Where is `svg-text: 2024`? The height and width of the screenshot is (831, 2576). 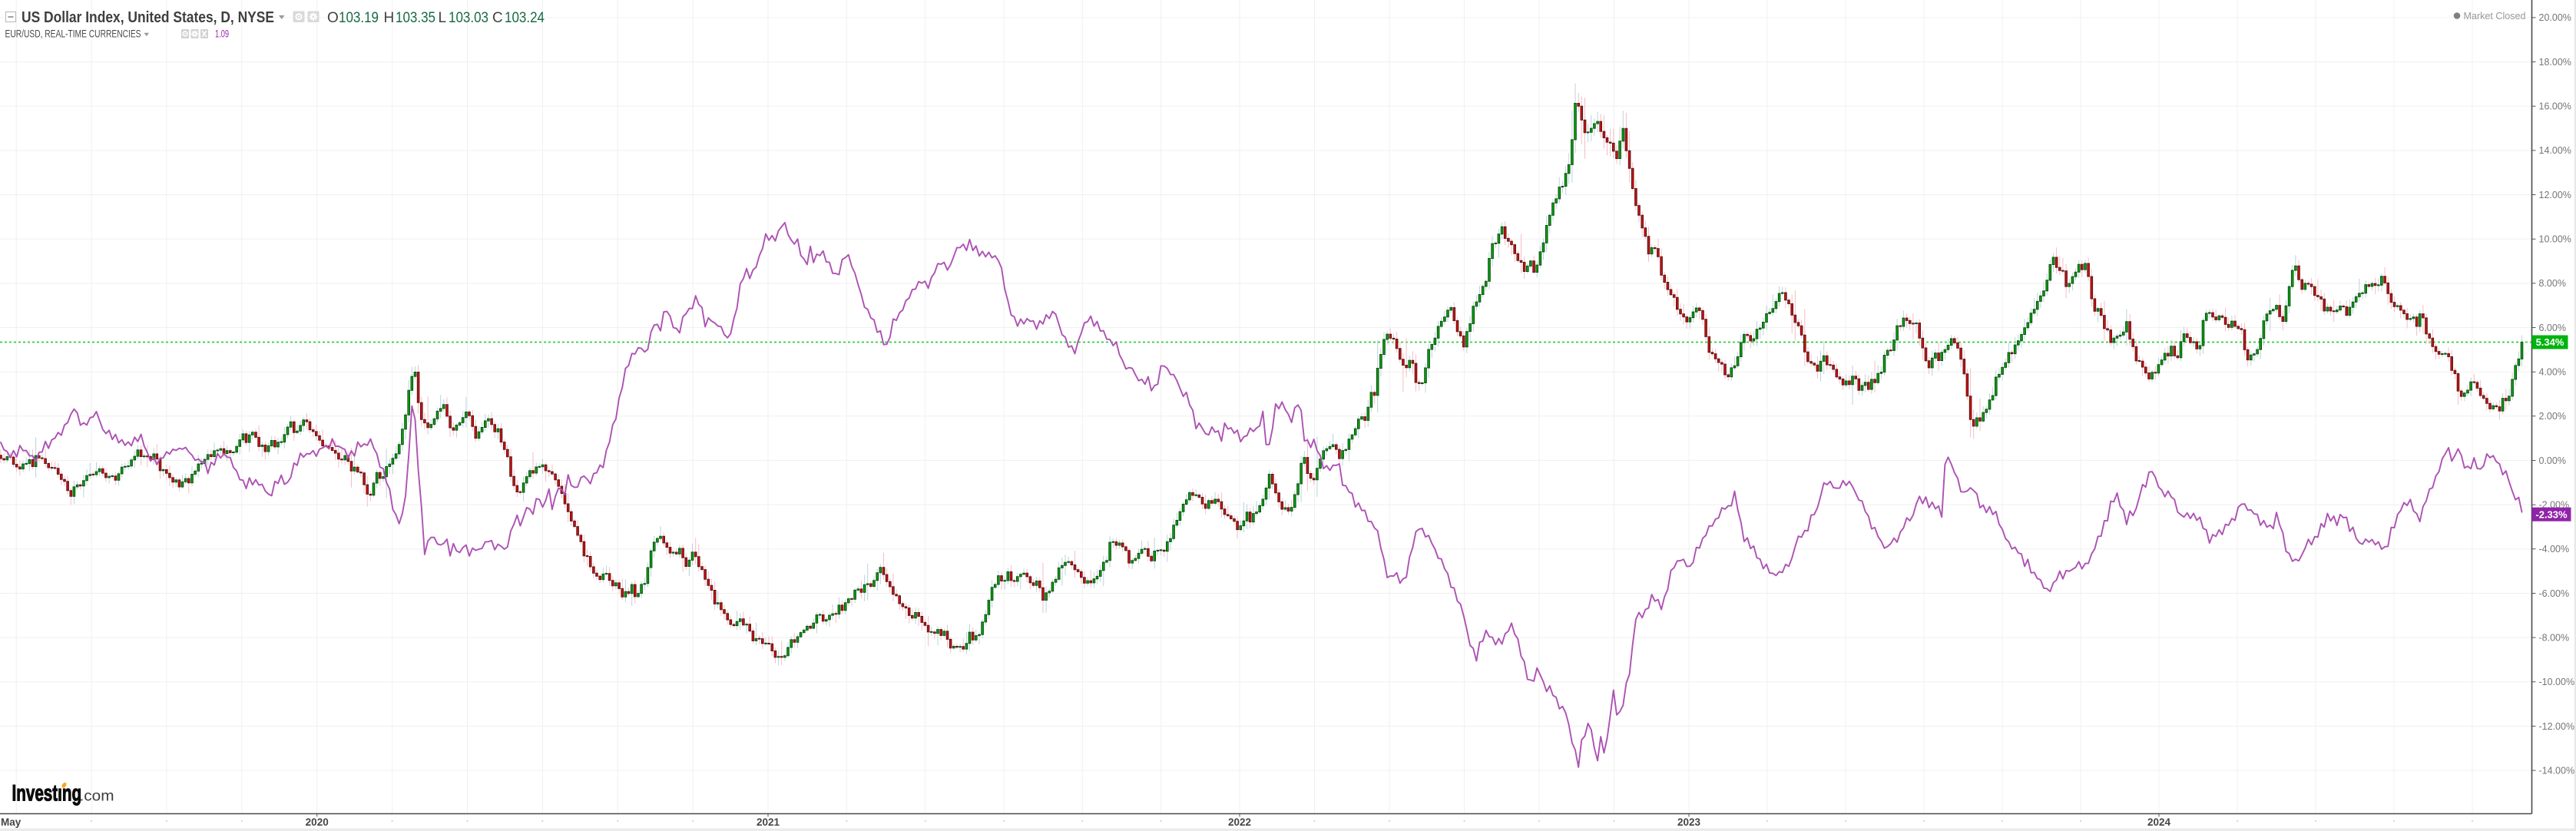 svg-text: 2024 is located at coordinates (2159, 822).